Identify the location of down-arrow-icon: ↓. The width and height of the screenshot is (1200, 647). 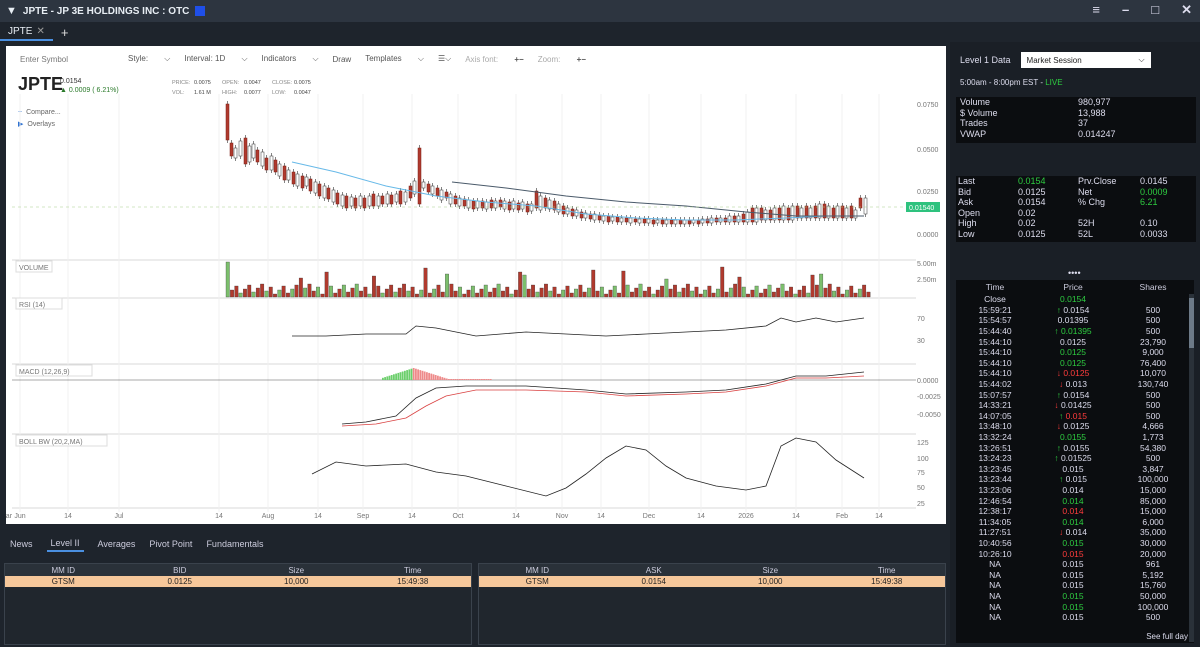
(1060, 426).